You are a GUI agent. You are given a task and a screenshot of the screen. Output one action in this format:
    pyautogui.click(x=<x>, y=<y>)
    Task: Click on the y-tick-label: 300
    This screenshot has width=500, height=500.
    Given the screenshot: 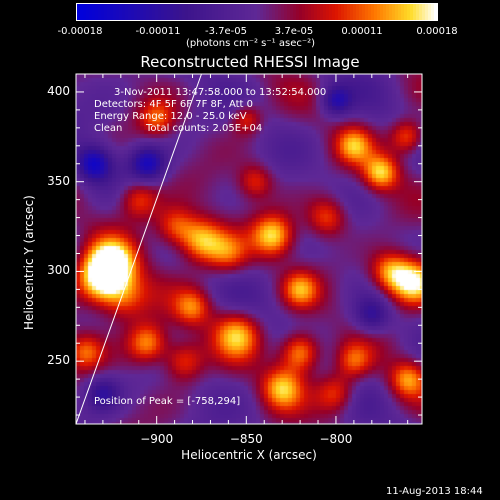 What is the action you would take?
    pyautogui.click(x=58, y=270)
    